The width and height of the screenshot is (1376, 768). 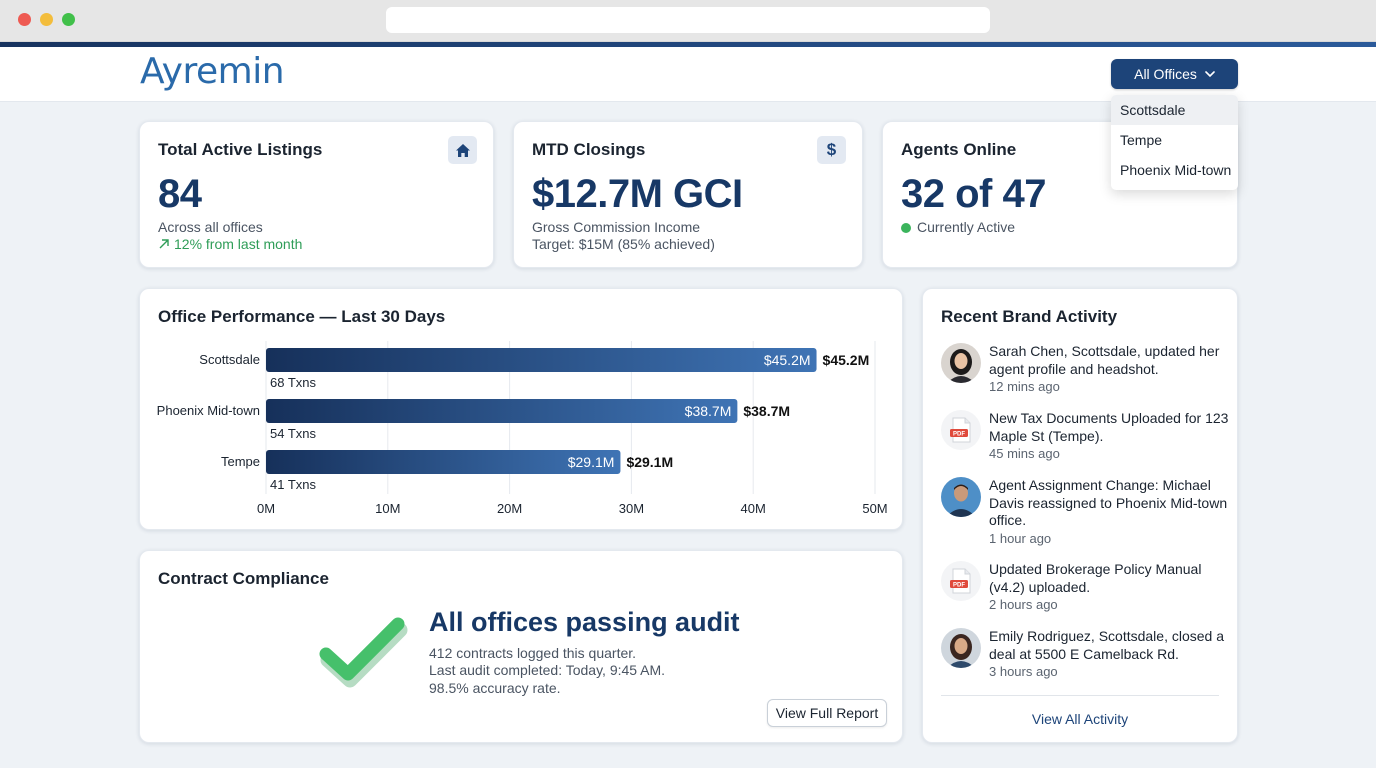 I want to click on dropdown-option-scottsdale: Scottsdale, so click(x=1174, y=110).